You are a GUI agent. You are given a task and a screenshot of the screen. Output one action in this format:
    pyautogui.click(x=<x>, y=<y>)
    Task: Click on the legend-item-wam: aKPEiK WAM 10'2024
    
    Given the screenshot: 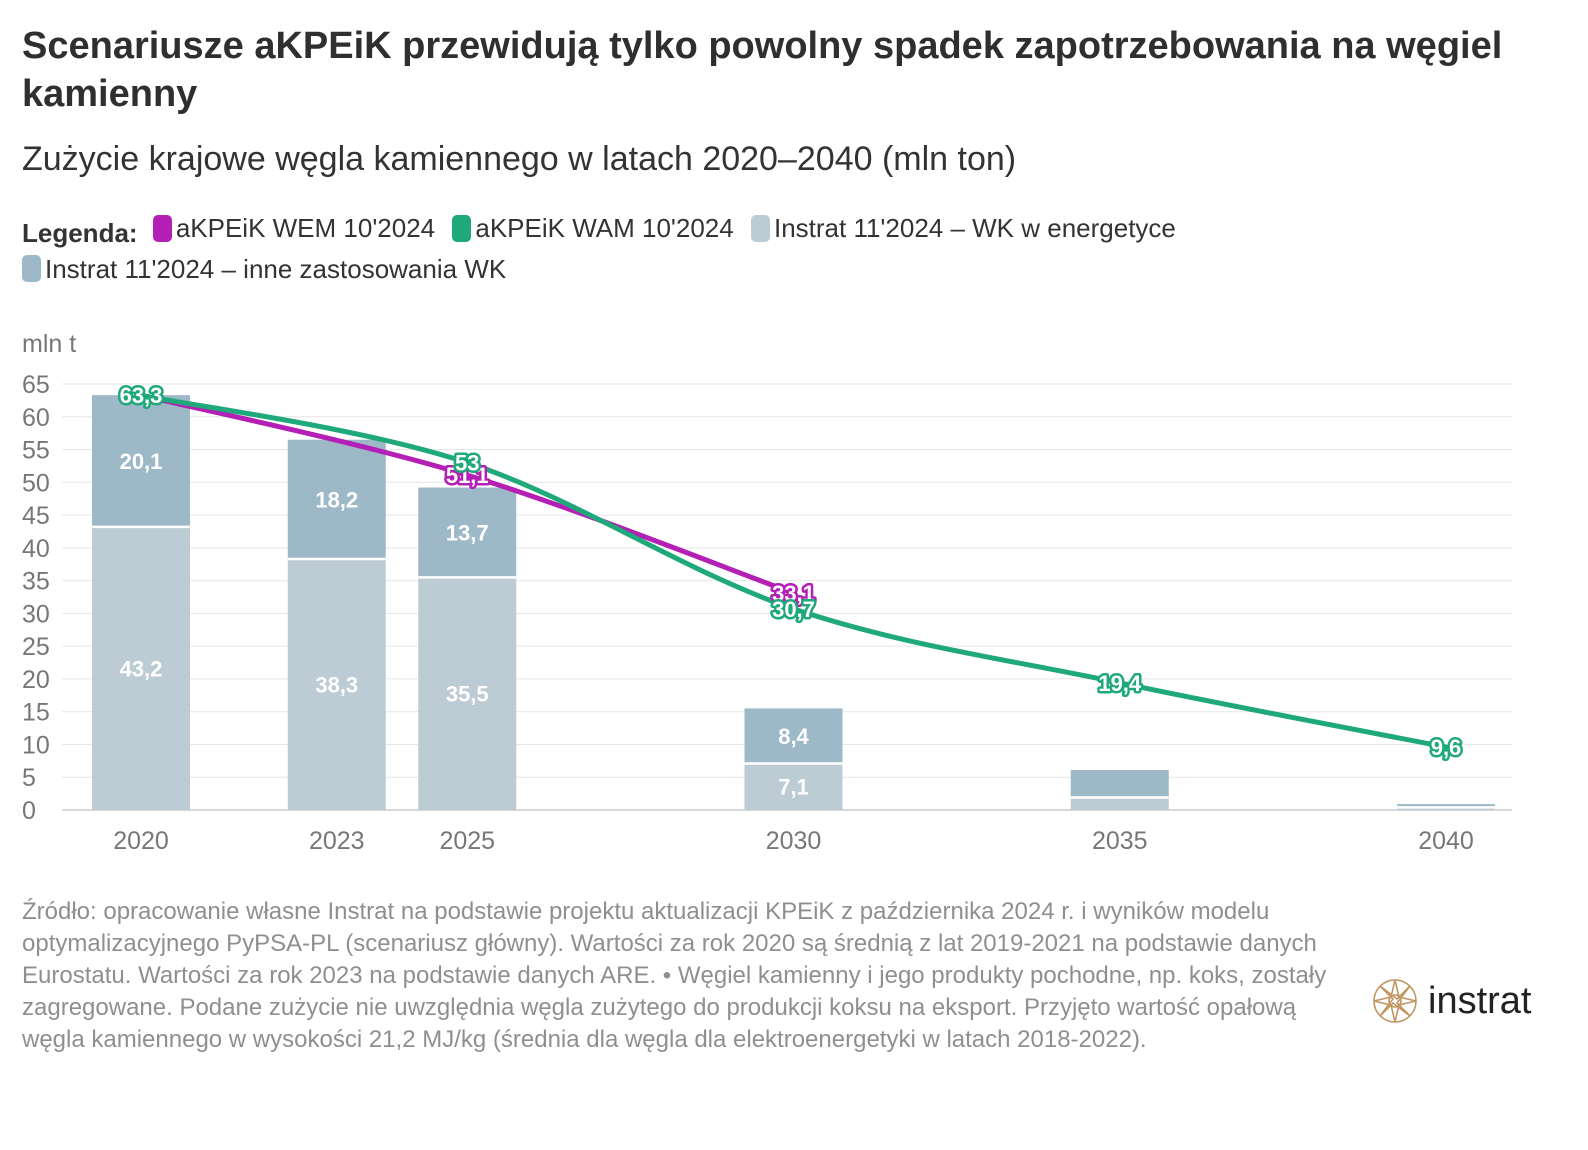 What is the action you would take?
    pyautogui.click(x=593, y=228)
    